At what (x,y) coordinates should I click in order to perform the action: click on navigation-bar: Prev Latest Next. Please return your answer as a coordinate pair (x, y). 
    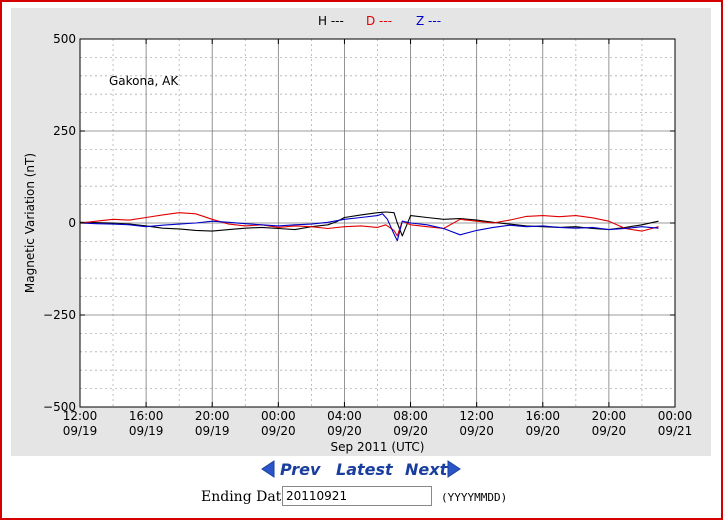
    Looking at the image, I should click on (361, 470).